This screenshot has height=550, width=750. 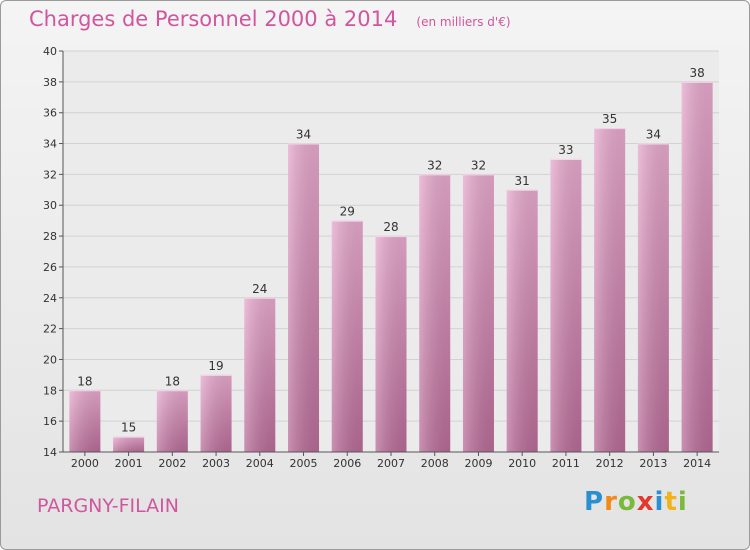 I want to click on x-tick-label: 2003, so click(x=216, y=463).